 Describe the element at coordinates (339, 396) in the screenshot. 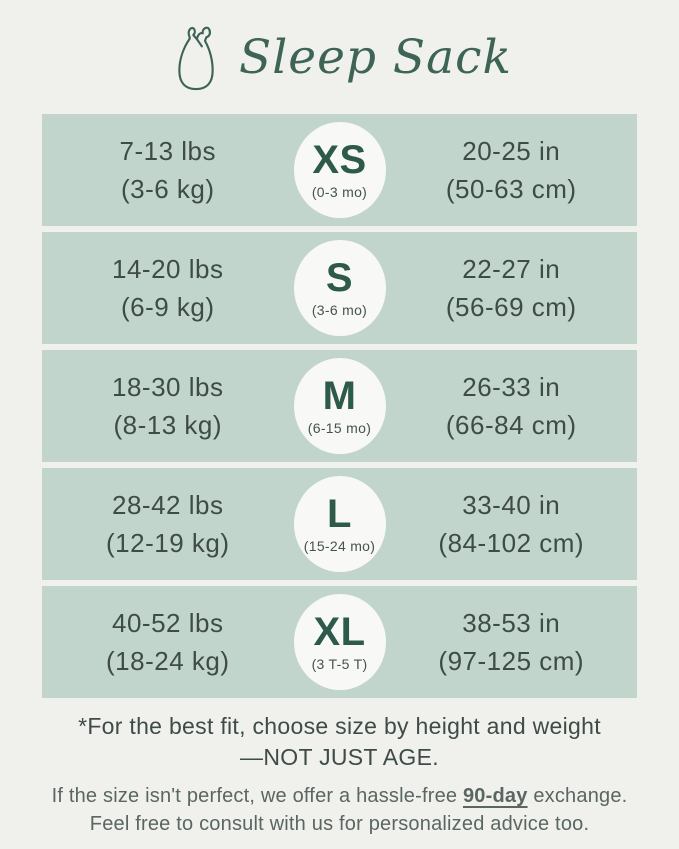

I see `size-letter: M` at that location.